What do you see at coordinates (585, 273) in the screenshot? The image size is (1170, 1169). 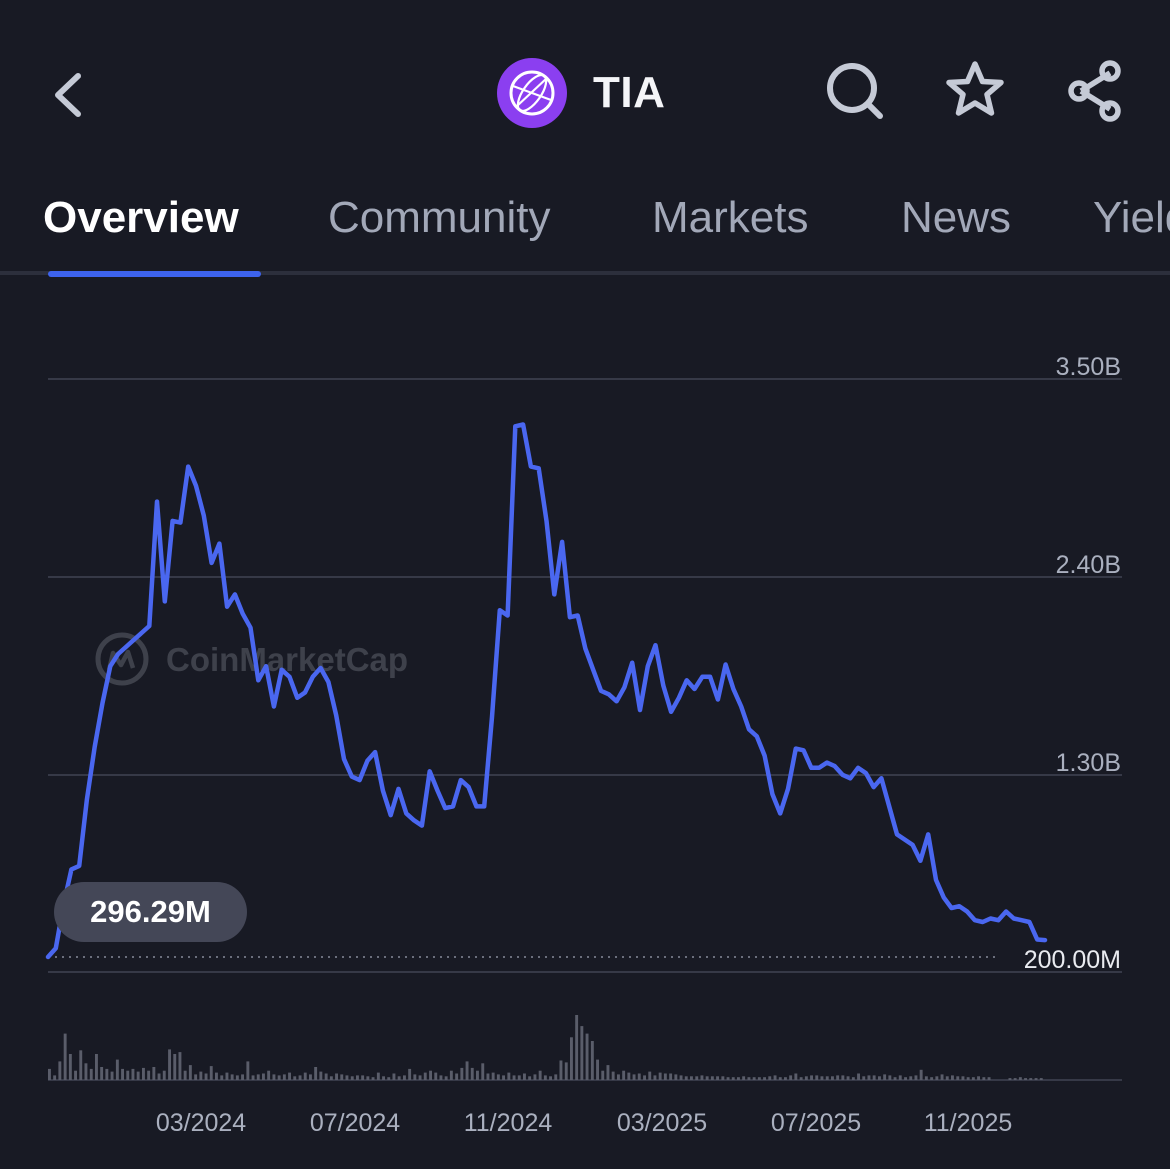 I see `tabs-divider` at bounding box center [585, 273].